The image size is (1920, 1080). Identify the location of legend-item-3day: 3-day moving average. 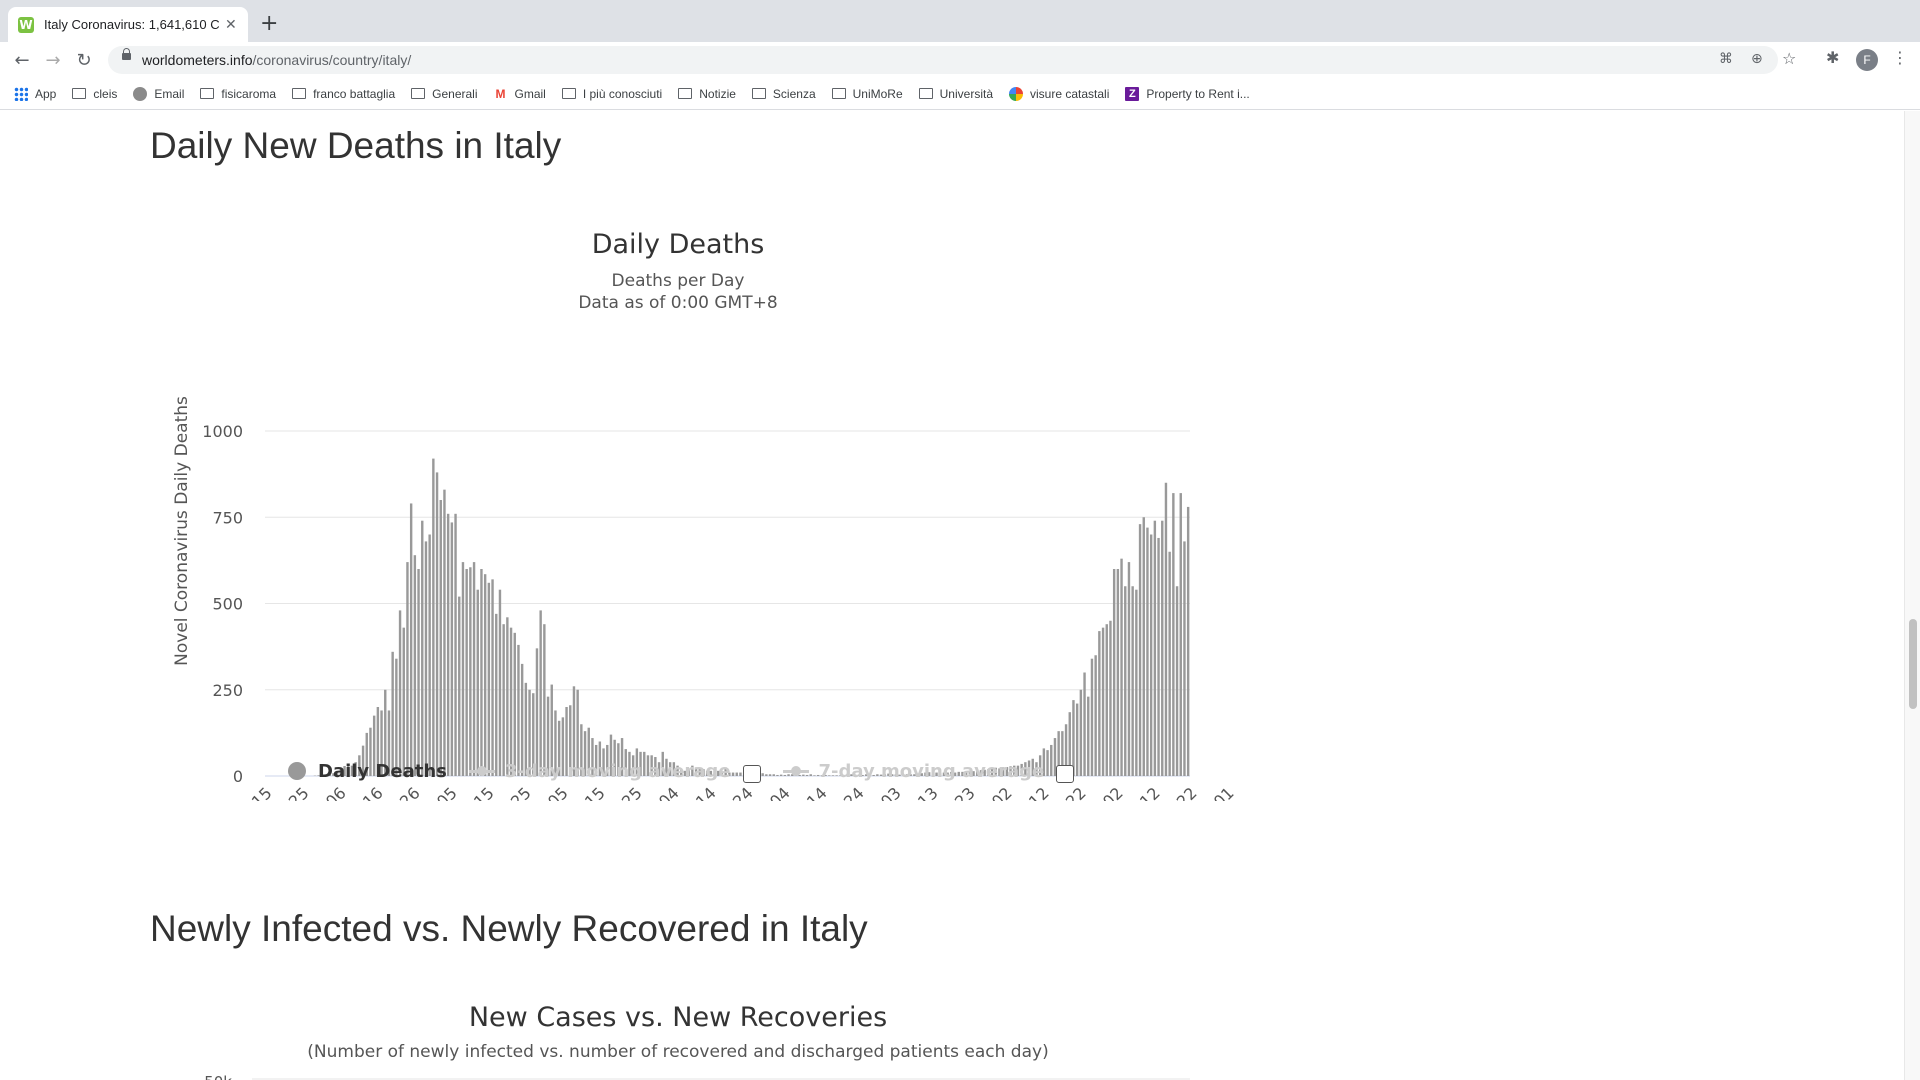
(599, 771).